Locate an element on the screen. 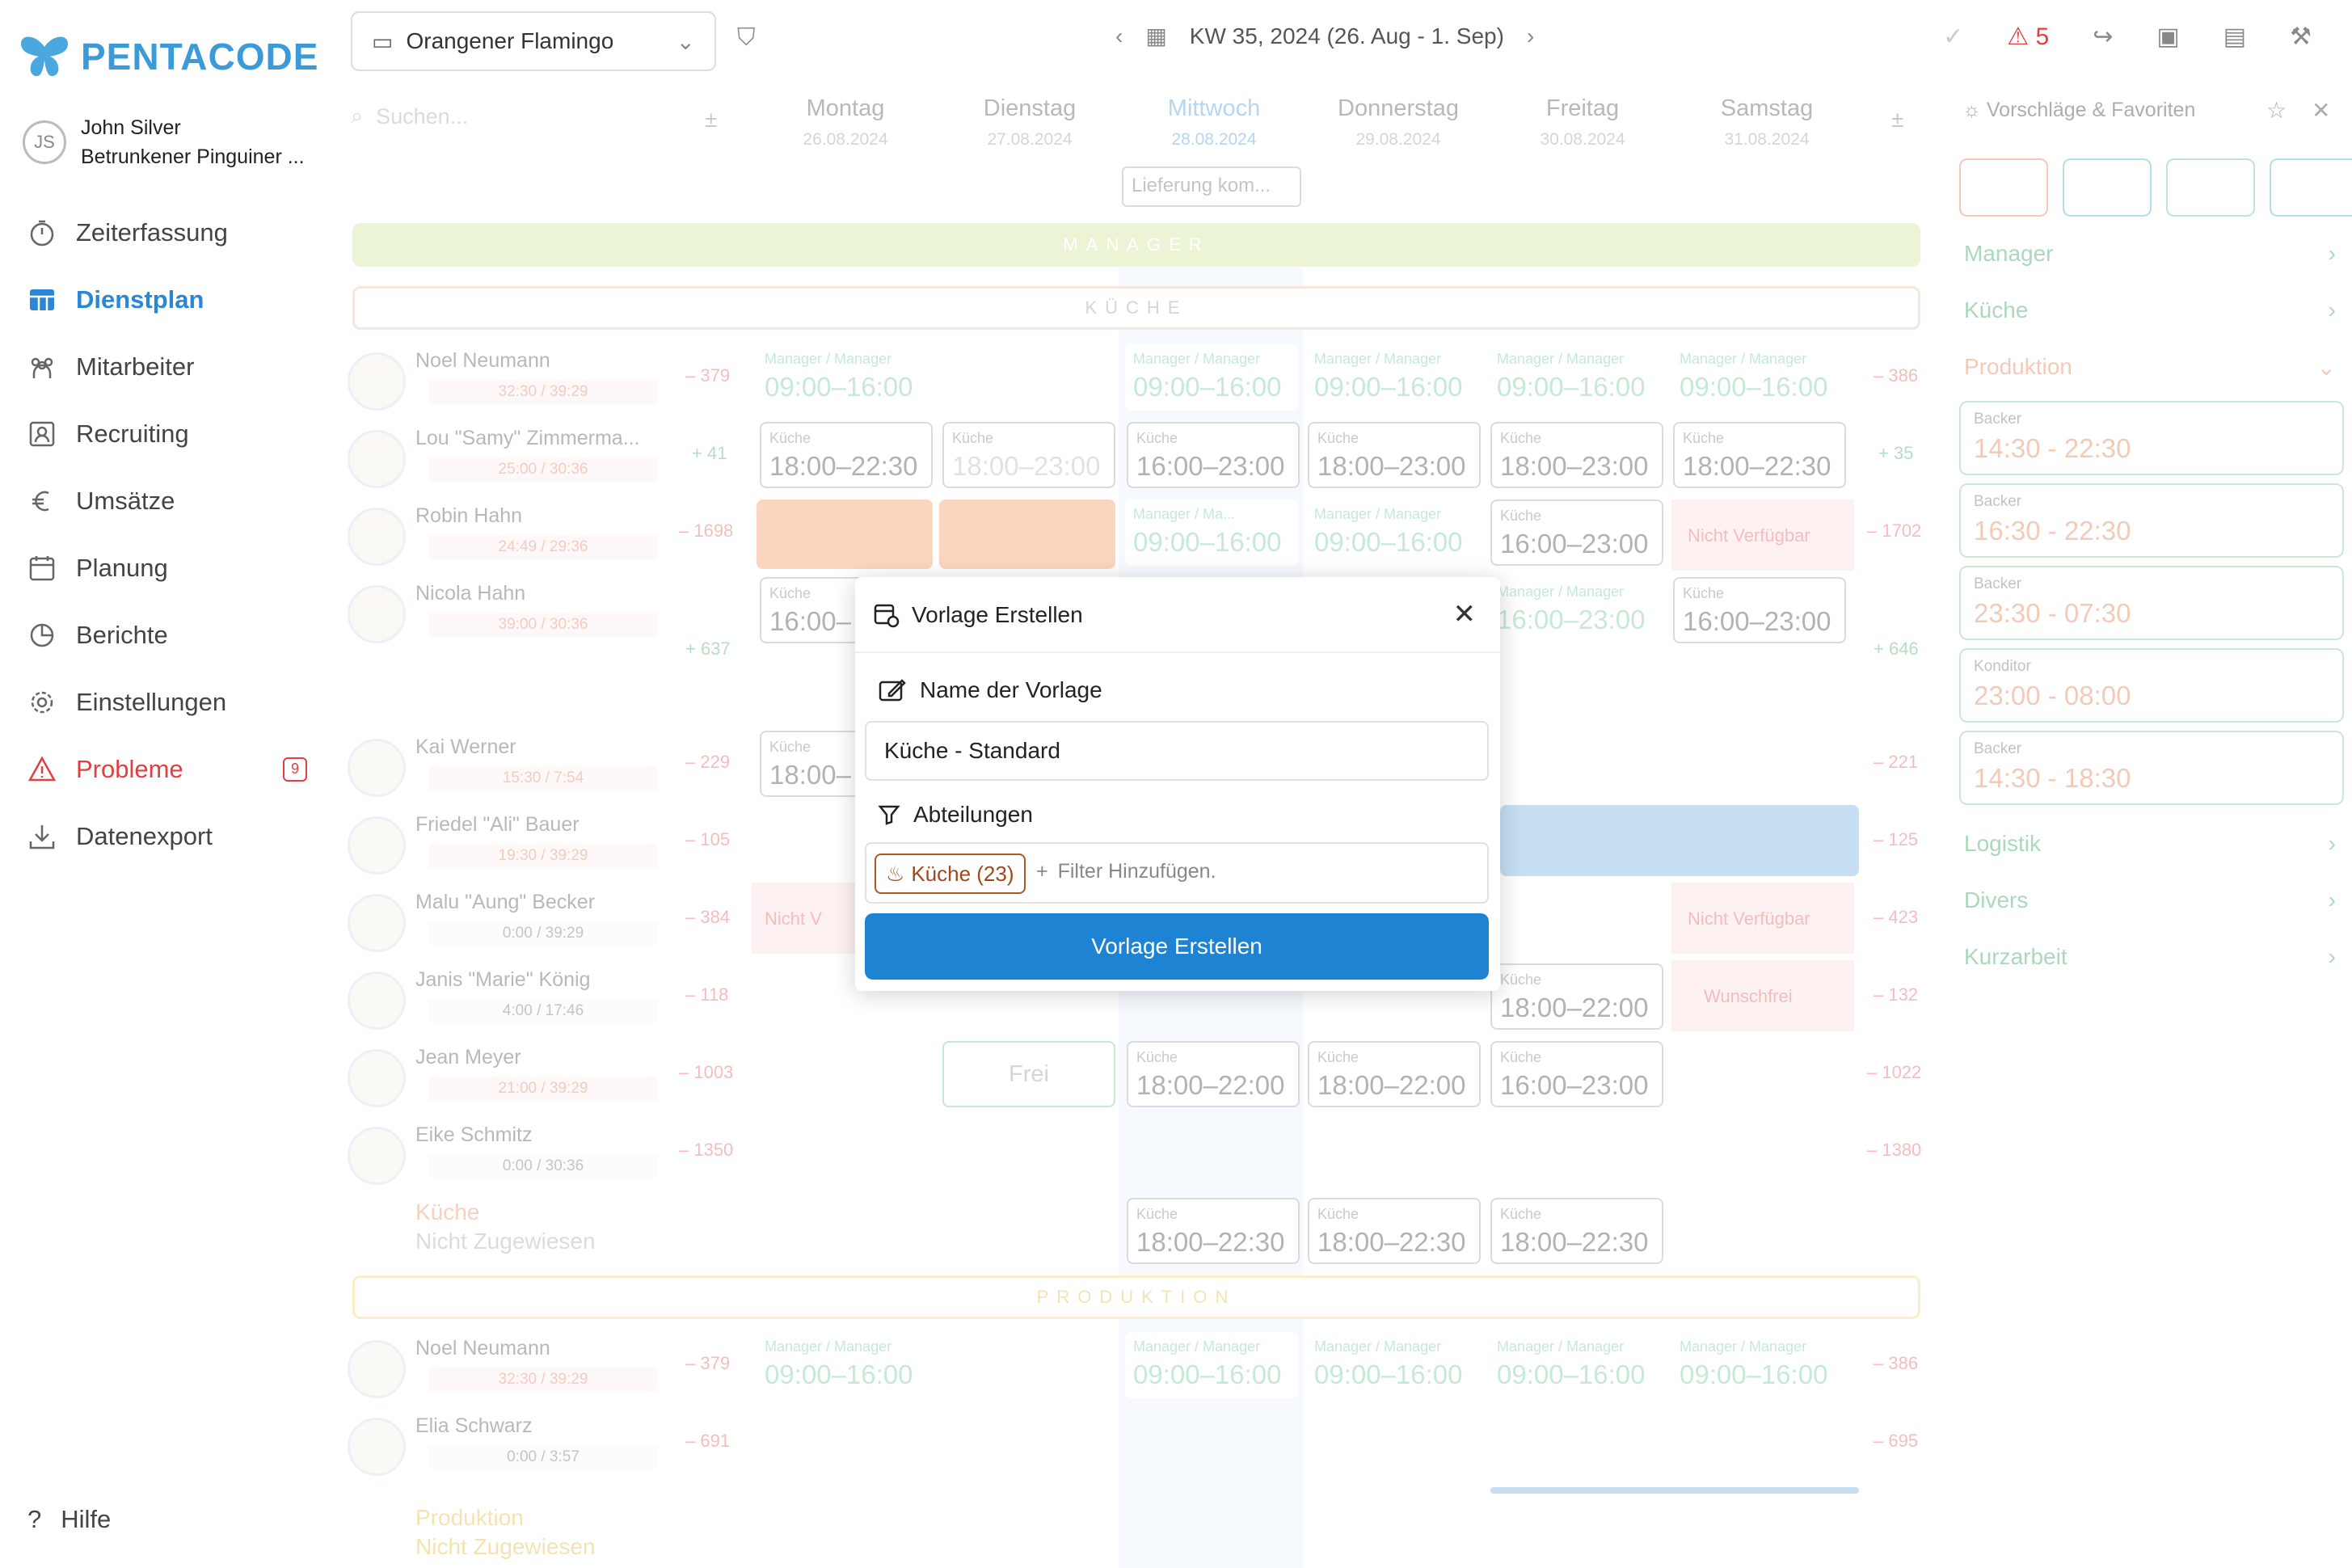 Image resolution: width=2352 pixels, height=1568 pixels. sidebar-item-probleme: Probleme 9 is located at coordinates (172, 769).